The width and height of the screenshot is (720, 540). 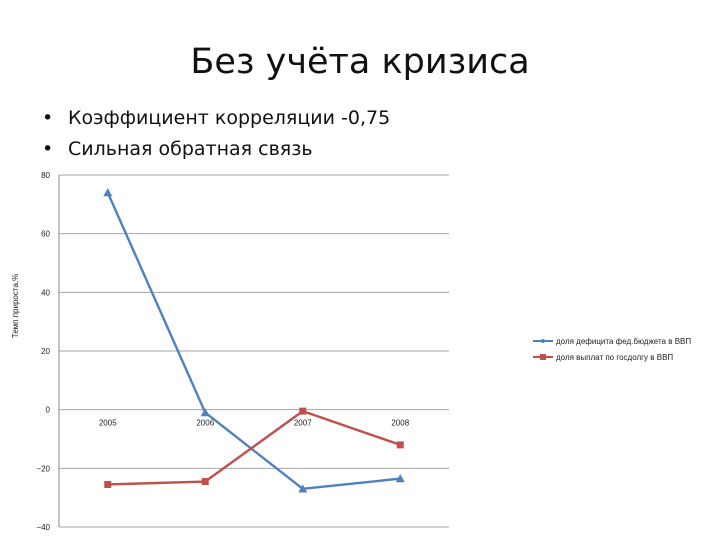 I want to click on y-tick-labels: 80 60 40 20 0 −20 −40, so click(x=43, y=351).